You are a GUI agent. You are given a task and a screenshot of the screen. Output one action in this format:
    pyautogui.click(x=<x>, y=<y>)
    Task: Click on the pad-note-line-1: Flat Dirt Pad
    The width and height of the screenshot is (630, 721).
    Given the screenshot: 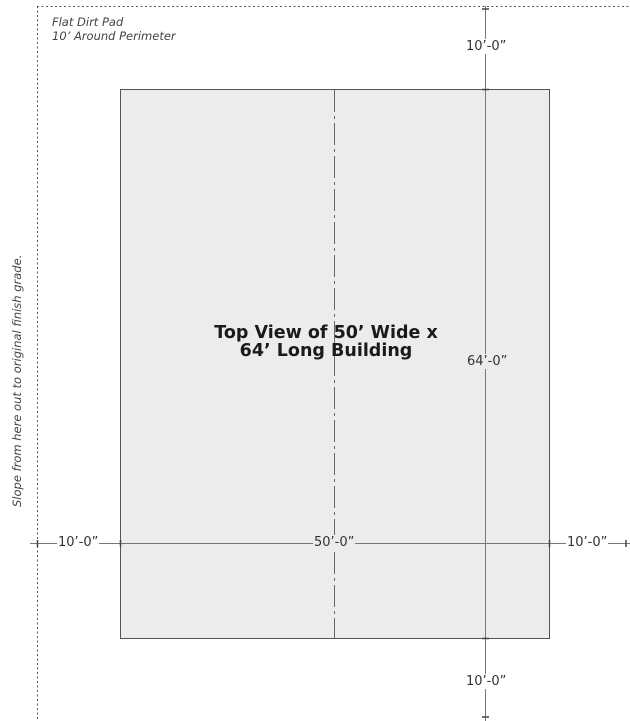 What is the action you would take?
    pyautogui.click(x=88, y=22)
    